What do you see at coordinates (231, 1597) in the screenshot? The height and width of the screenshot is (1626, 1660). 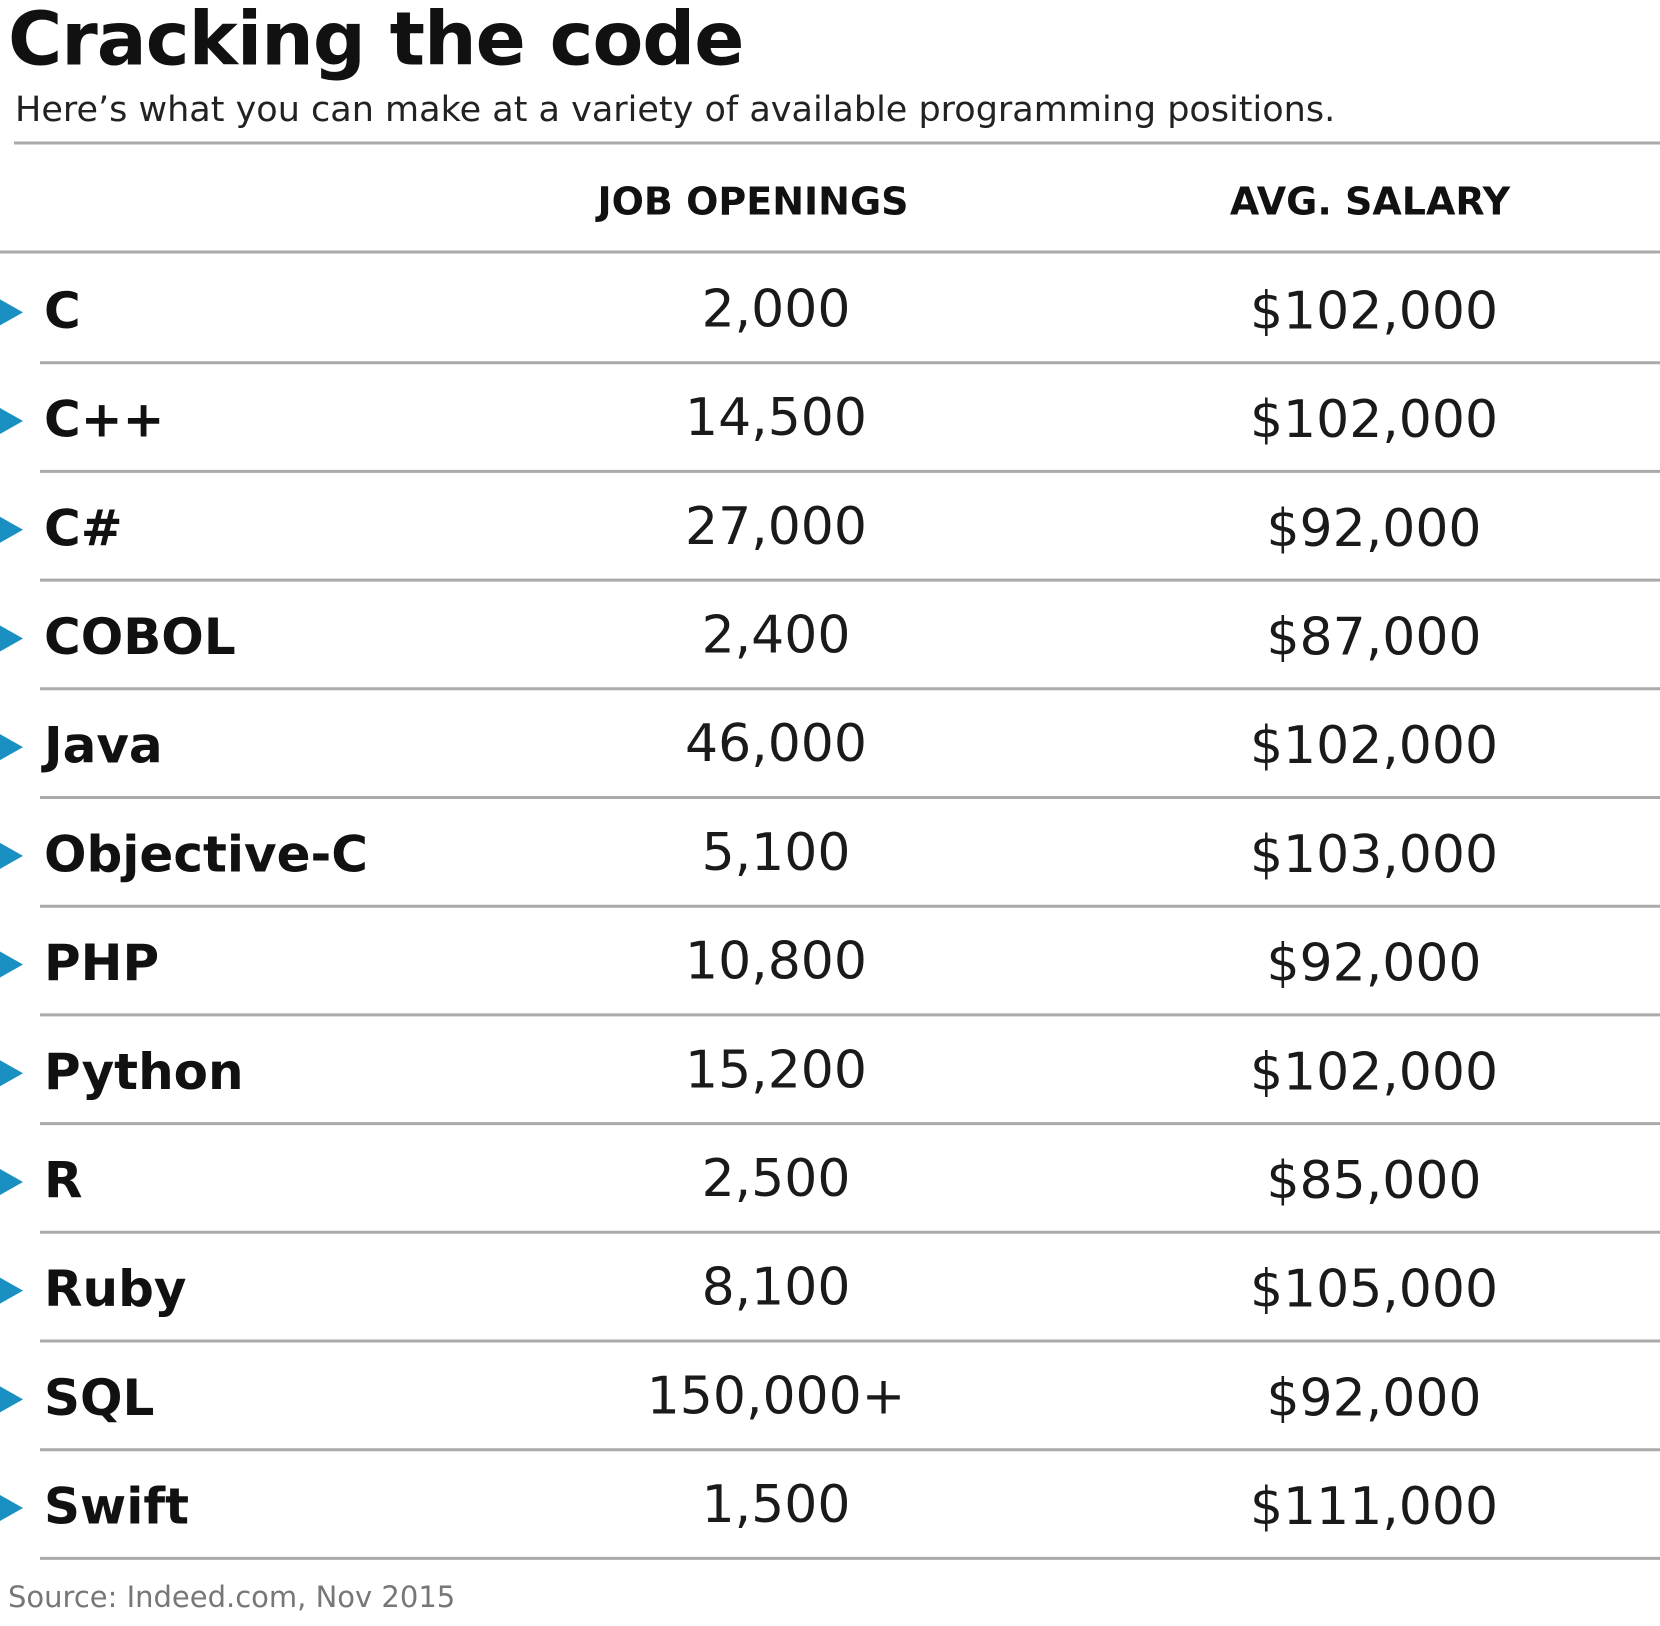 I see `source: Source: Indeed.com, Nov 2015` at bounding box center [231, 1597].